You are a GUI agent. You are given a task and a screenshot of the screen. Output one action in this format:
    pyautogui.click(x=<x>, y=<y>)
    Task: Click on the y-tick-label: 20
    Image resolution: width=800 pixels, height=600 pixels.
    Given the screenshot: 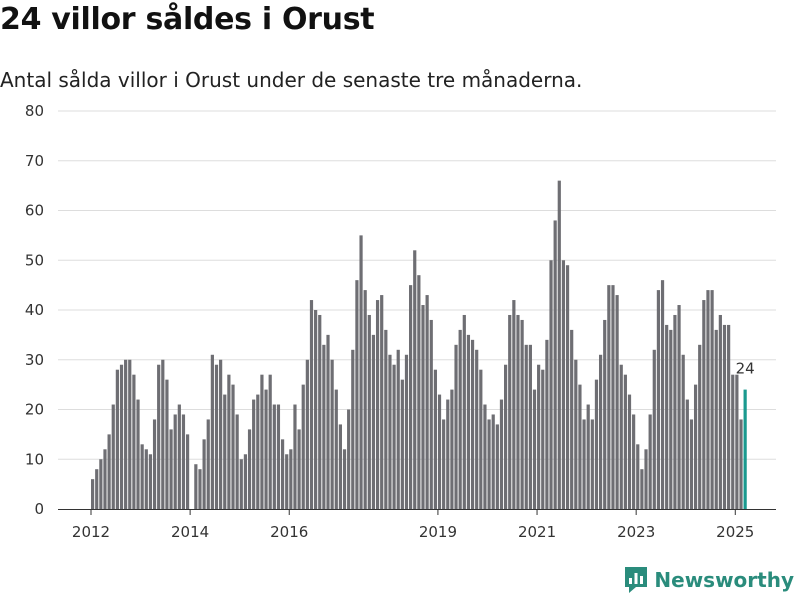 What is the action you would take?
    pyautogui.click(x=34, y=410)
    